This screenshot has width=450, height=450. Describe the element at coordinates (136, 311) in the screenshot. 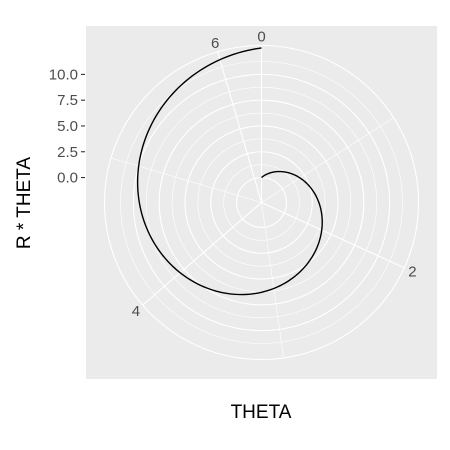

I see `theta-tick-label: 4` at that location.